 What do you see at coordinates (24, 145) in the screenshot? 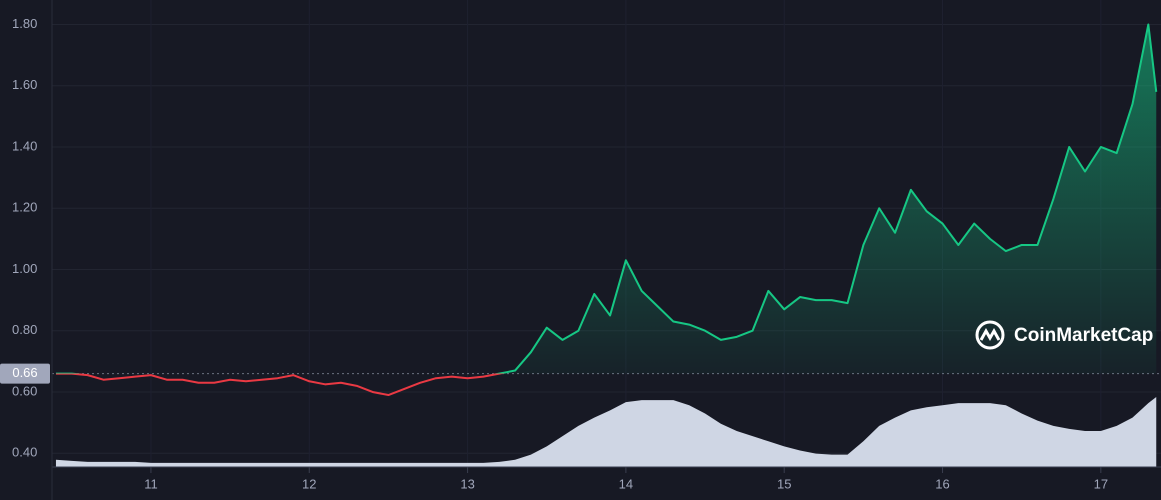
I see `y-tick-label: 1.40` at bounding box center [24, 145].